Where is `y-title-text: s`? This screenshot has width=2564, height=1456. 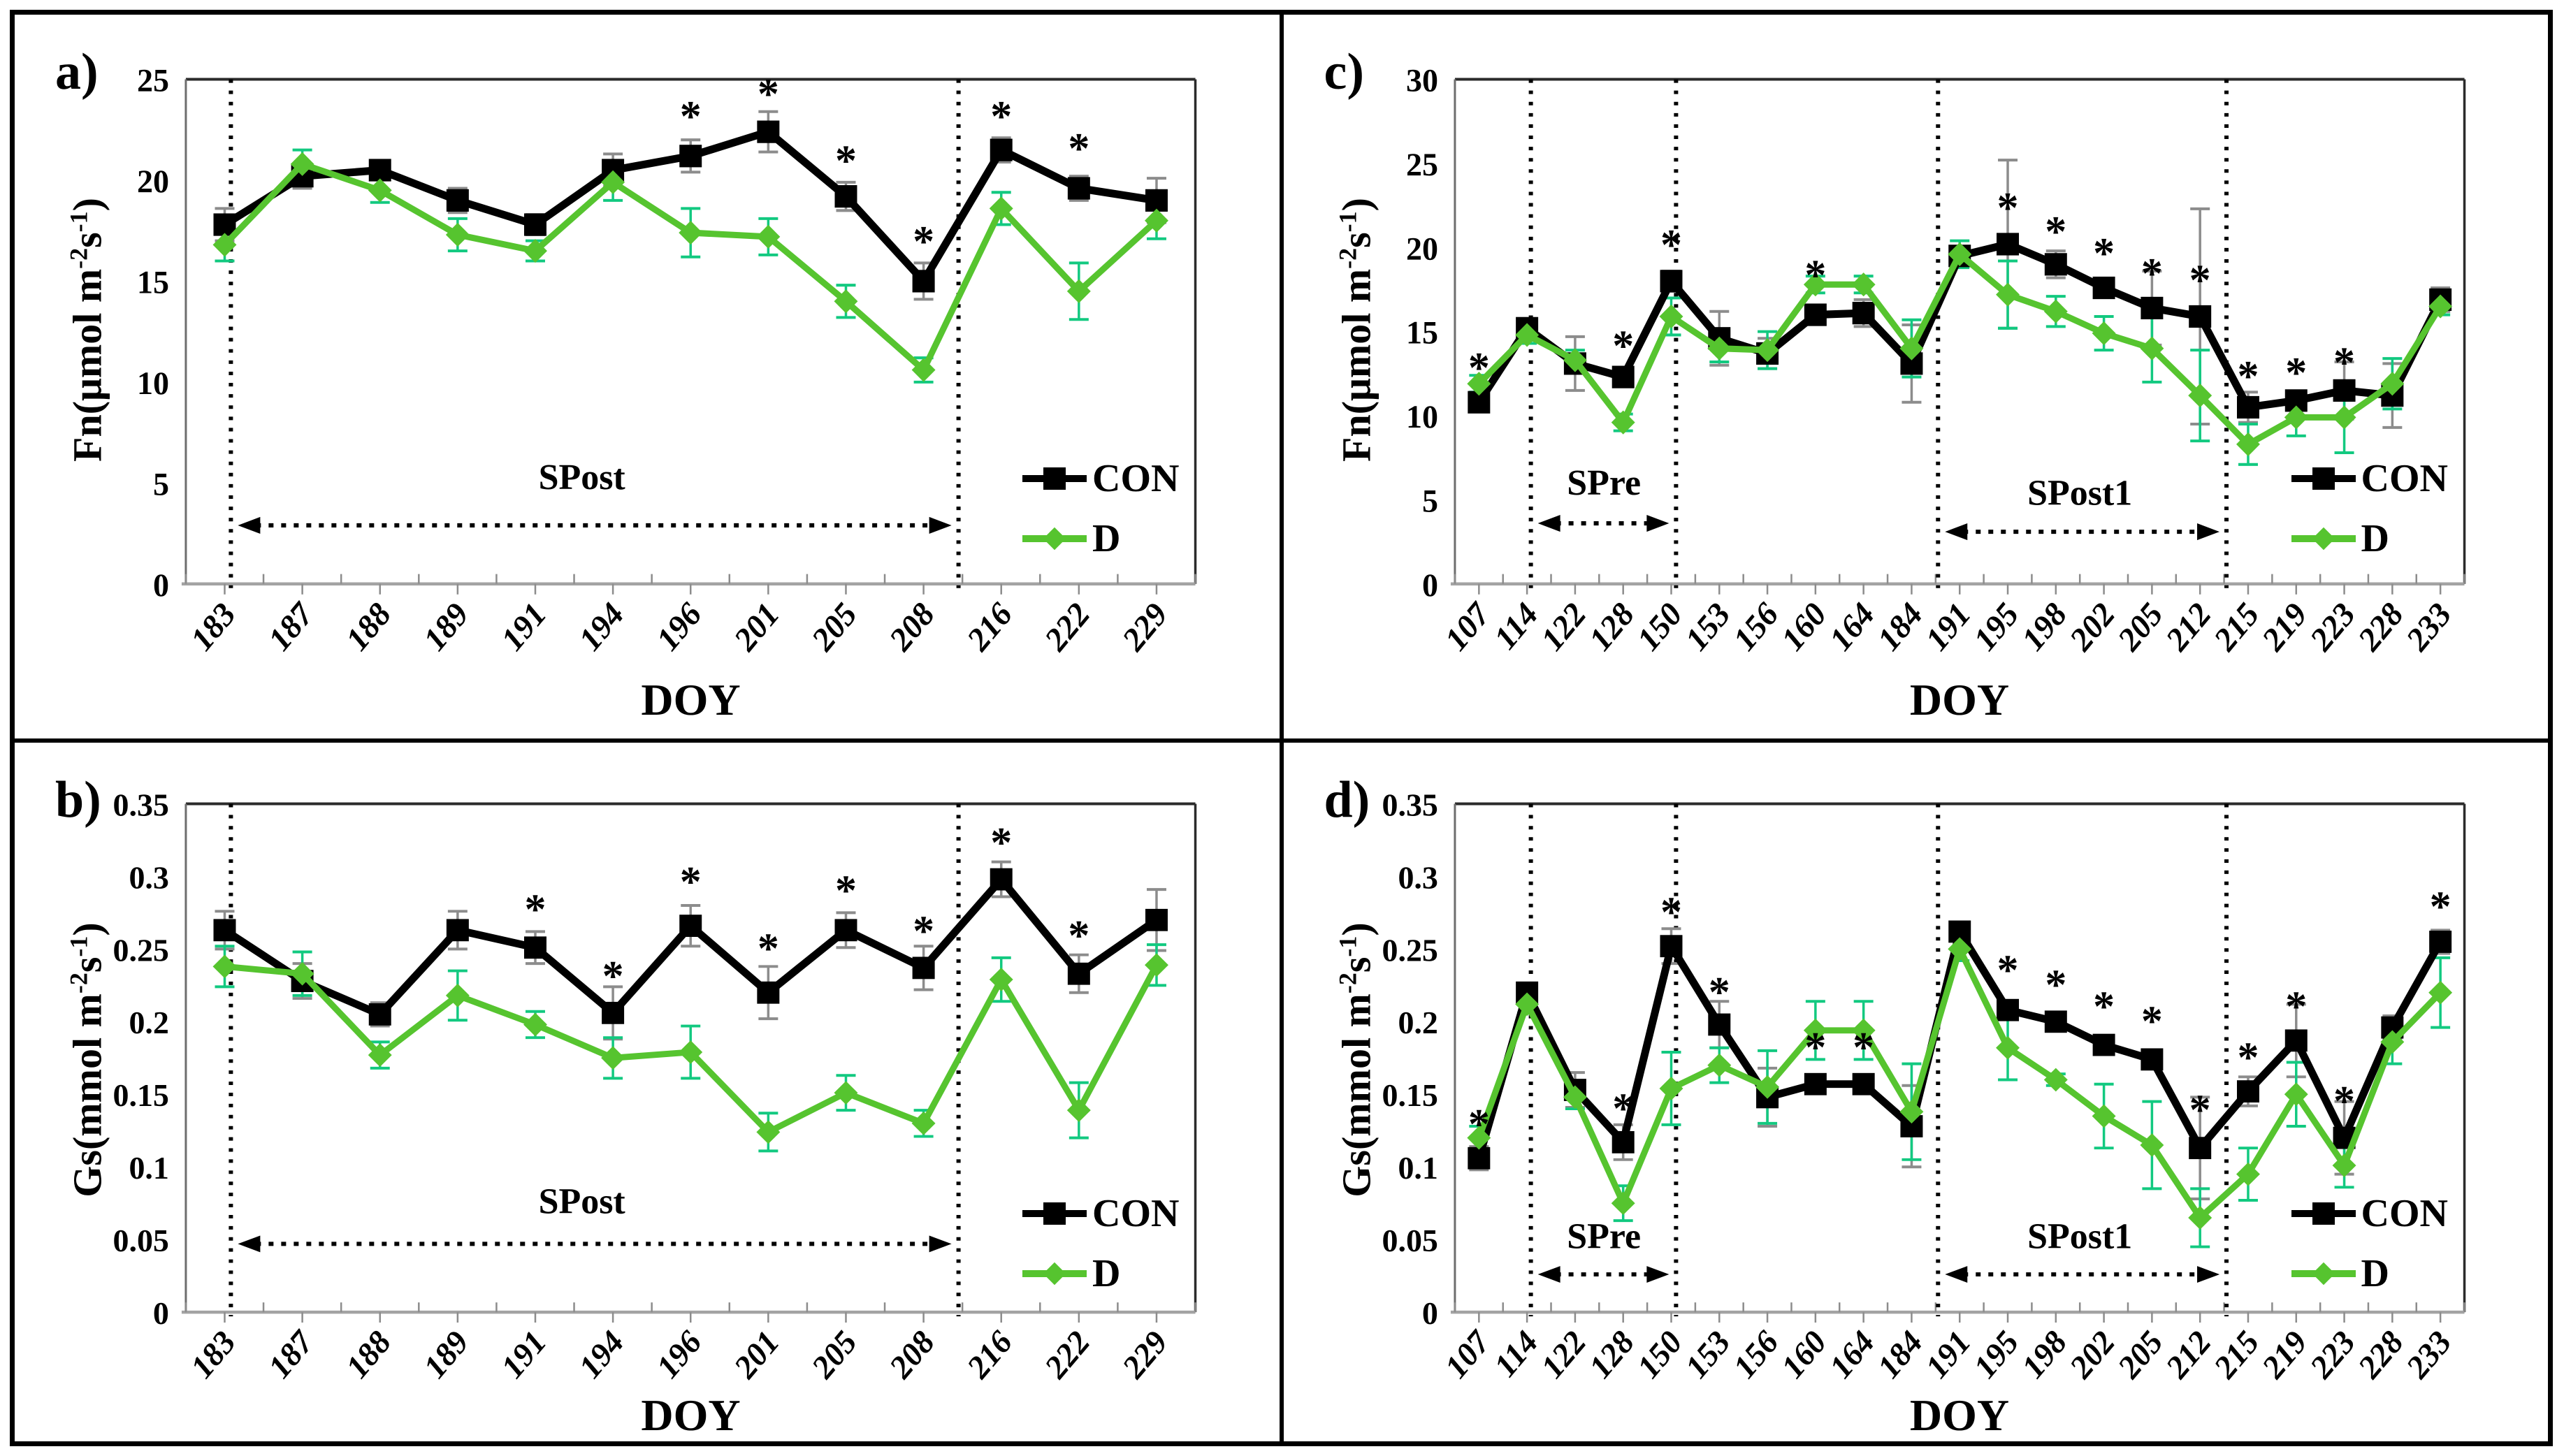
y-title-text: s is located at coordinates (87, 240).